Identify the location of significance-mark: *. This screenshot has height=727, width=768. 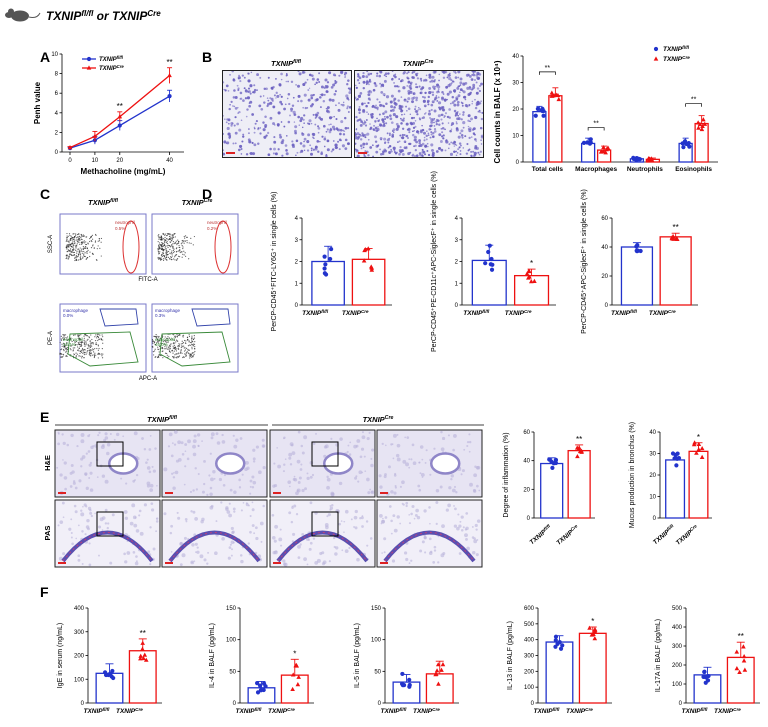
(294, 653).